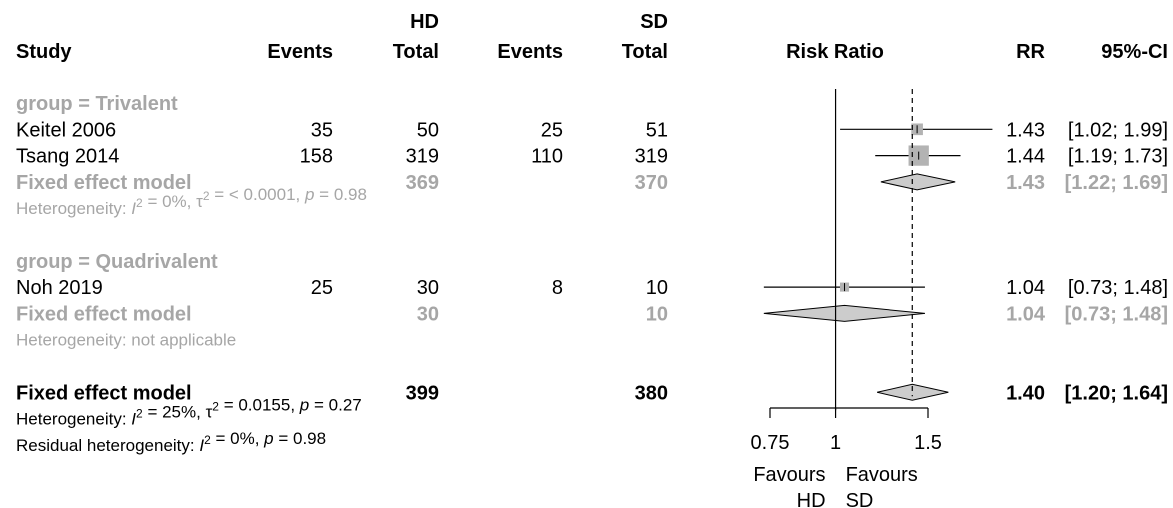  Describe the element at coordinates (1118, 130) in the screenshot. I see `ci-value: [1.02; 1.99]` at that location.